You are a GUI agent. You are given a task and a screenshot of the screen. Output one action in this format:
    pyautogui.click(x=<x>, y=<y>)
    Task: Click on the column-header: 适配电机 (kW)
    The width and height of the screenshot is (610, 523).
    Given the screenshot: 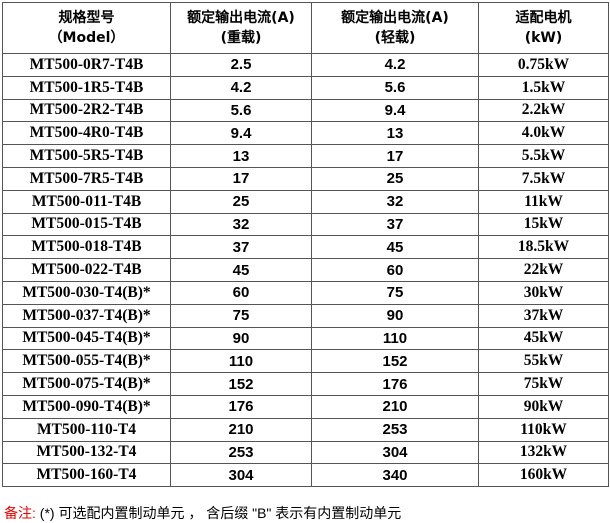 What is the action you would take?
    pyautogui.click(x=543, y=28)
    